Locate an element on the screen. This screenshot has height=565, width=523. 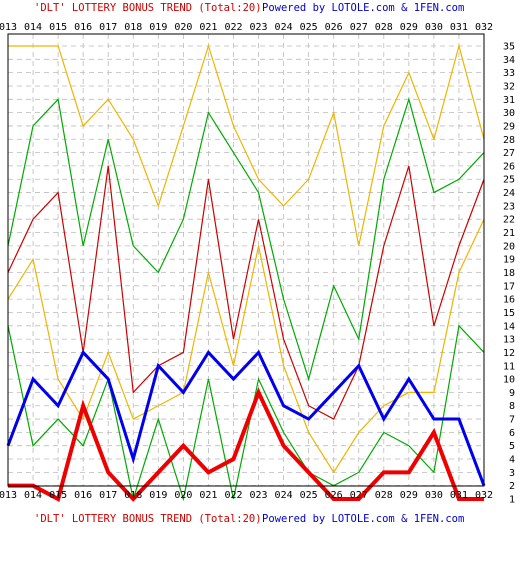
y-tick-label: 2 is located at coordinates (512, 486).